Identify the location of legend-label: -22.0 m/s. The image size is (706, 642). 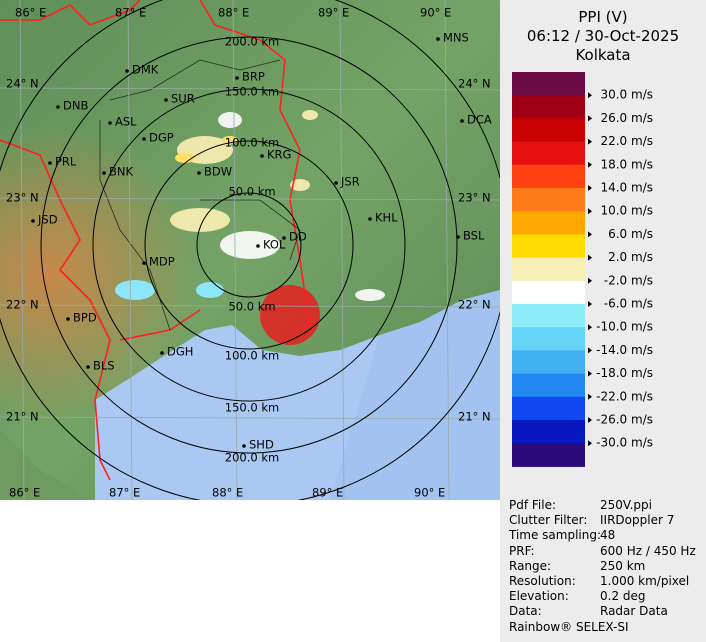
(624, 396).